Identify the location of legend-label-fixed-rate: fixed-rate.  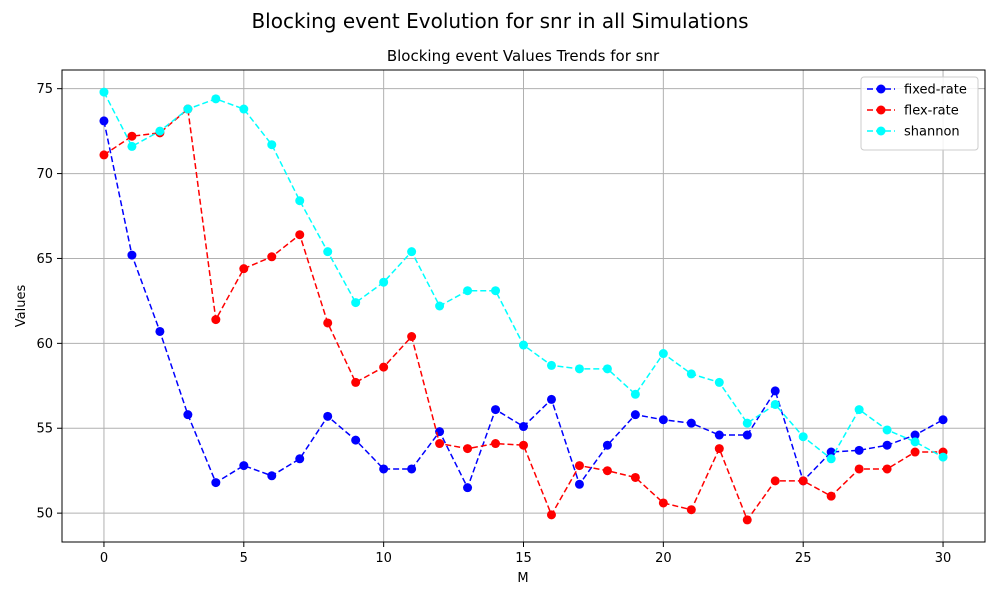
(935, 90).